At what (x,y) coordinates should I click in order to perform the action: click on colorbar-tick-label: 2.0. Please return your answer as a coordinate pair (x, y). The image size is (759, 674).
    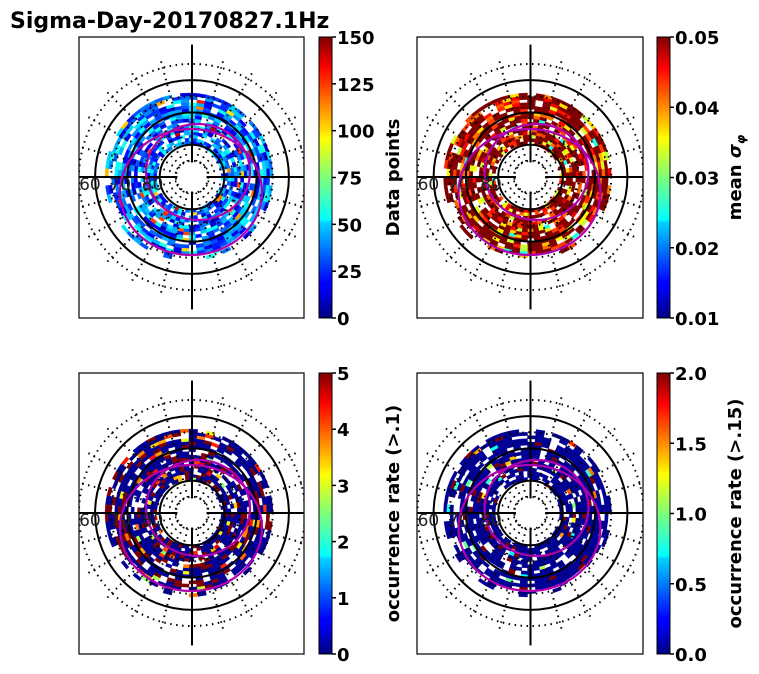
    Looking at the image, I should click on (691, 374).